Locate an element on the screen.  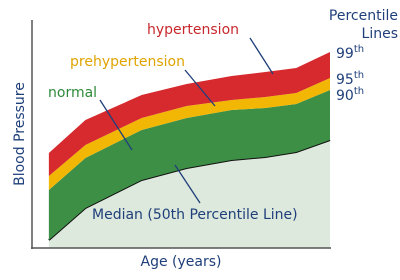
series-label: Median (50th Percentile Line) is located at coordinates (195, 215).